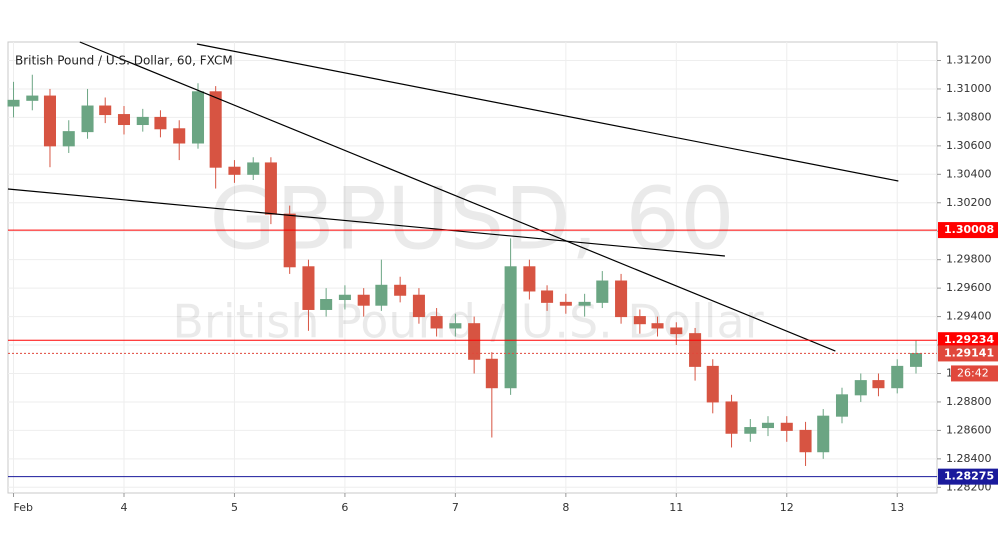 The height and width of the screenshot is (557, 1002). I want to click on watermark-name: British Pound / U.S. Dollar, so click(467, 322).